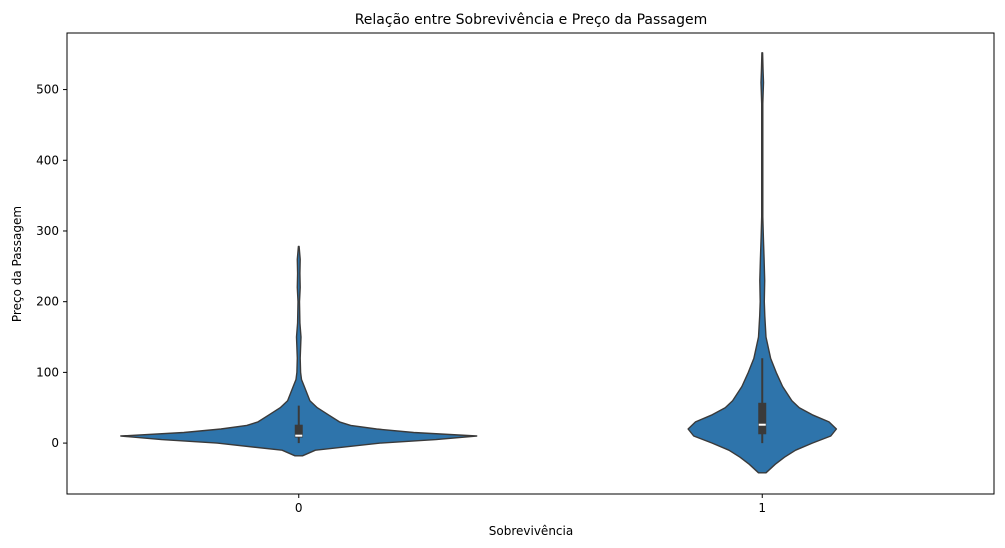 This screenshot has height=548, width=1005. Describe the element at coordinates (47, 372) in the screenshot. I see `y-tick-label: 100` at that location.